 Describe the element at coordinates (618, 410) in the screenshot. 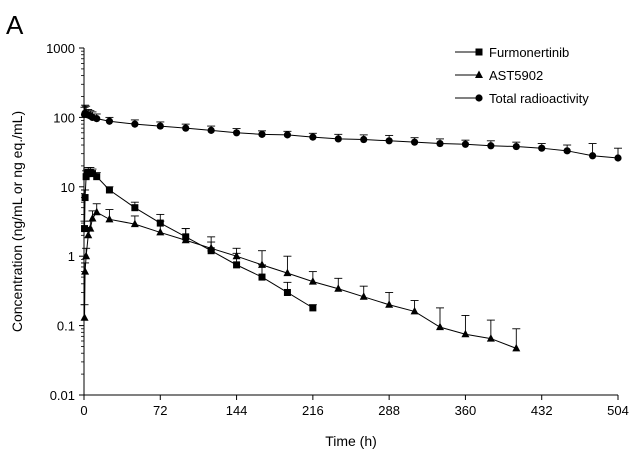

I see `x-tick-label: 504` at that location.